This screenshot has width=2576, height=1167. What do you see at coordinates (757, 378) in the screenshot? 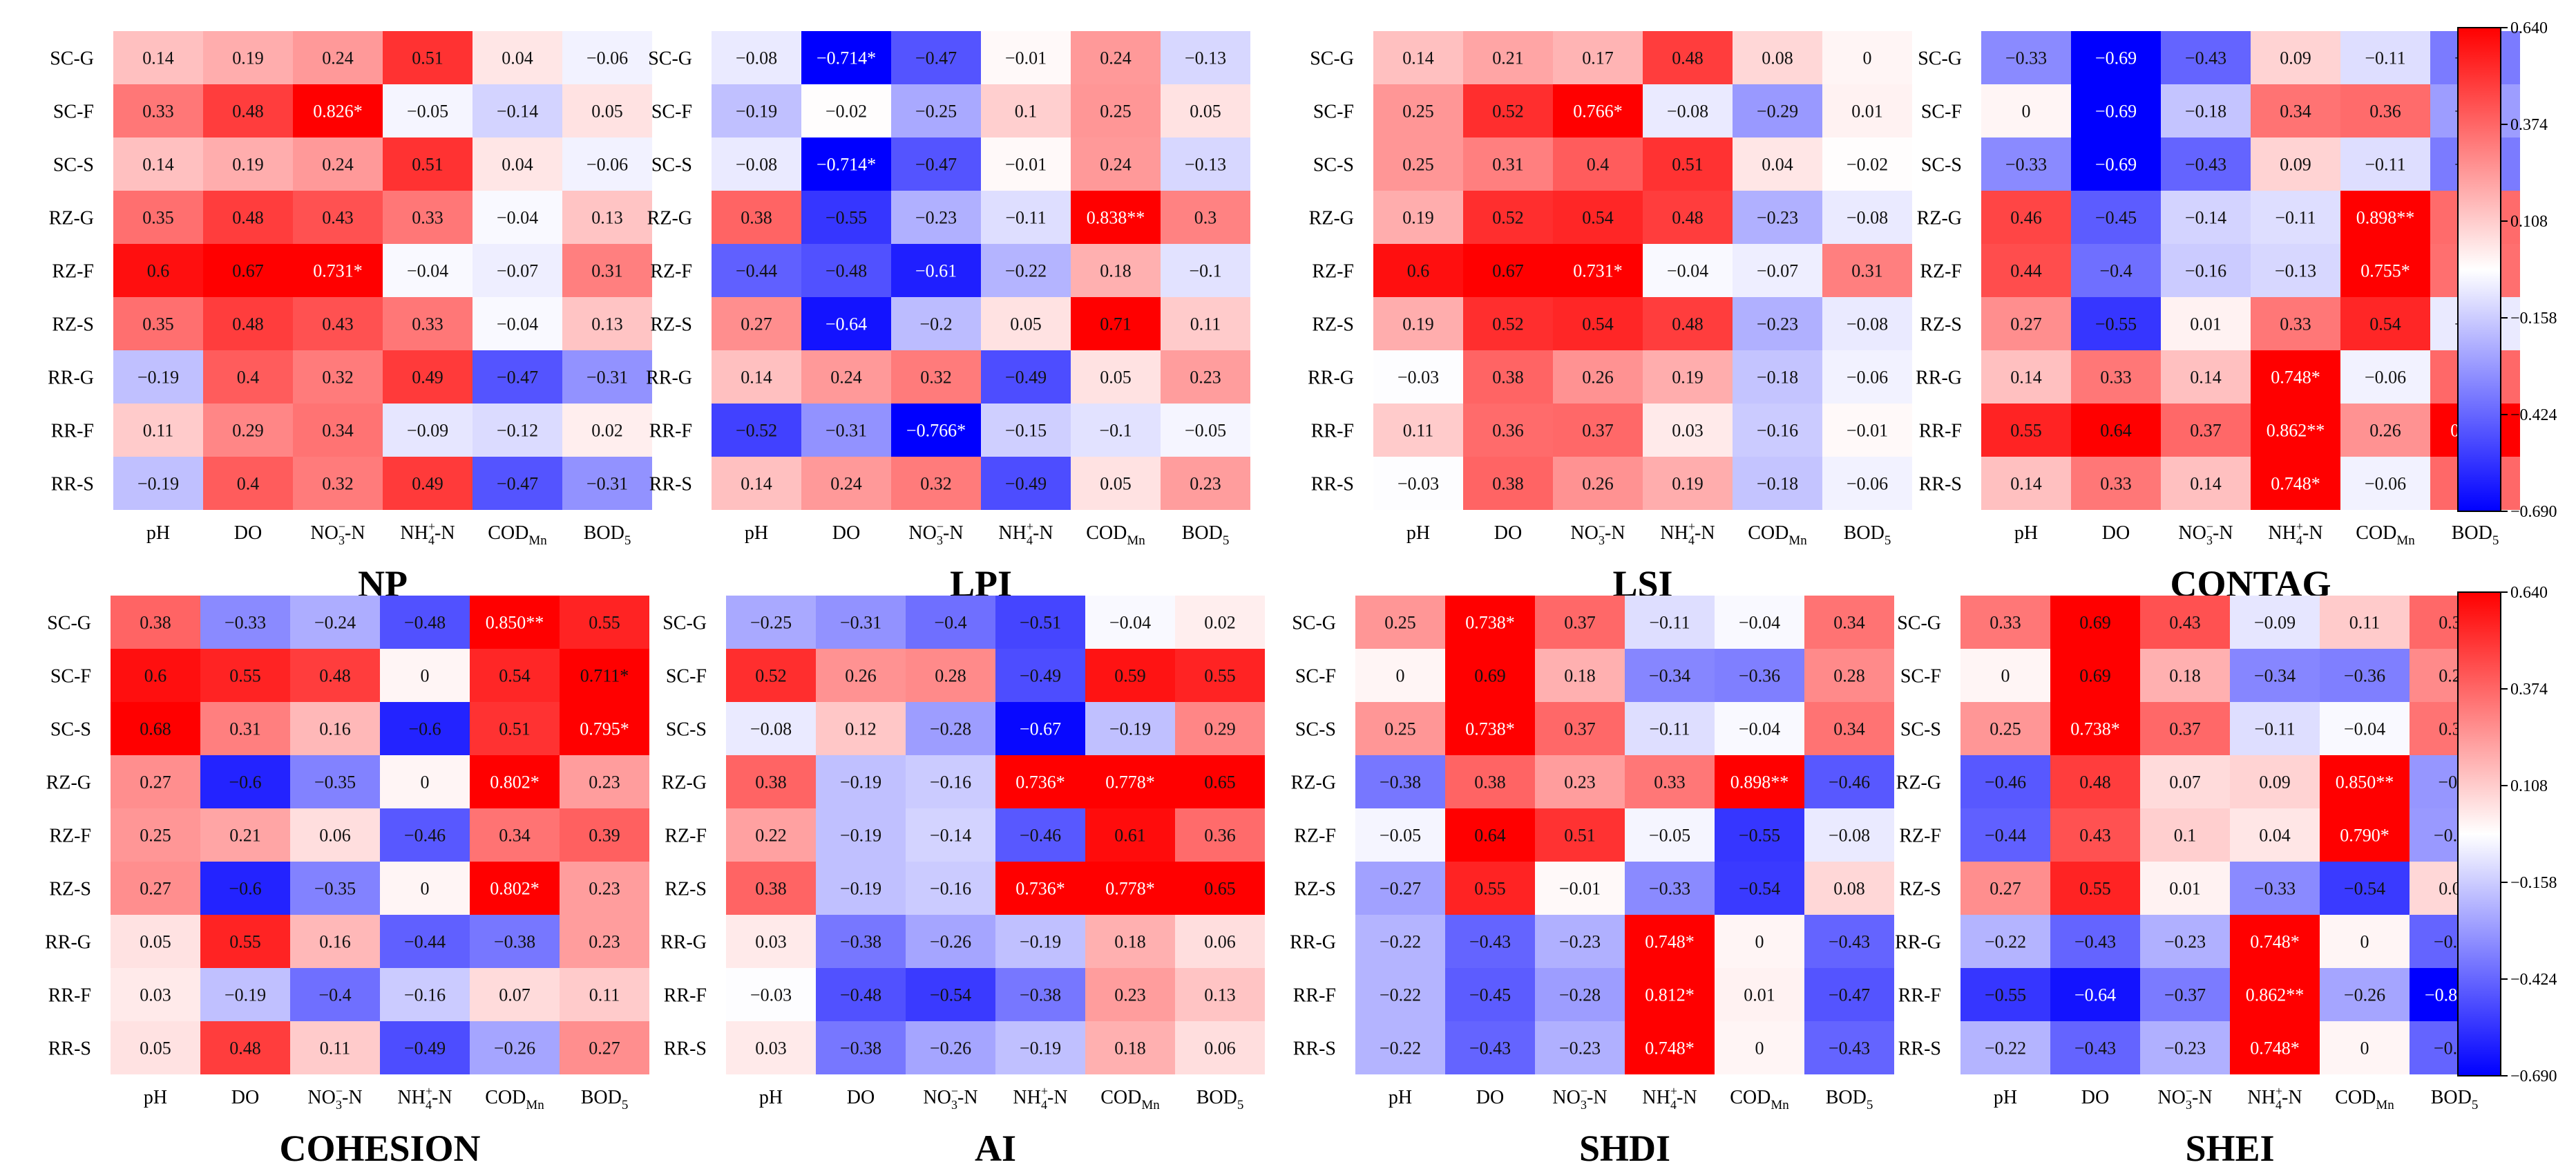
I see `cell-value-label: 0.14` at bounding box center [757, 378].